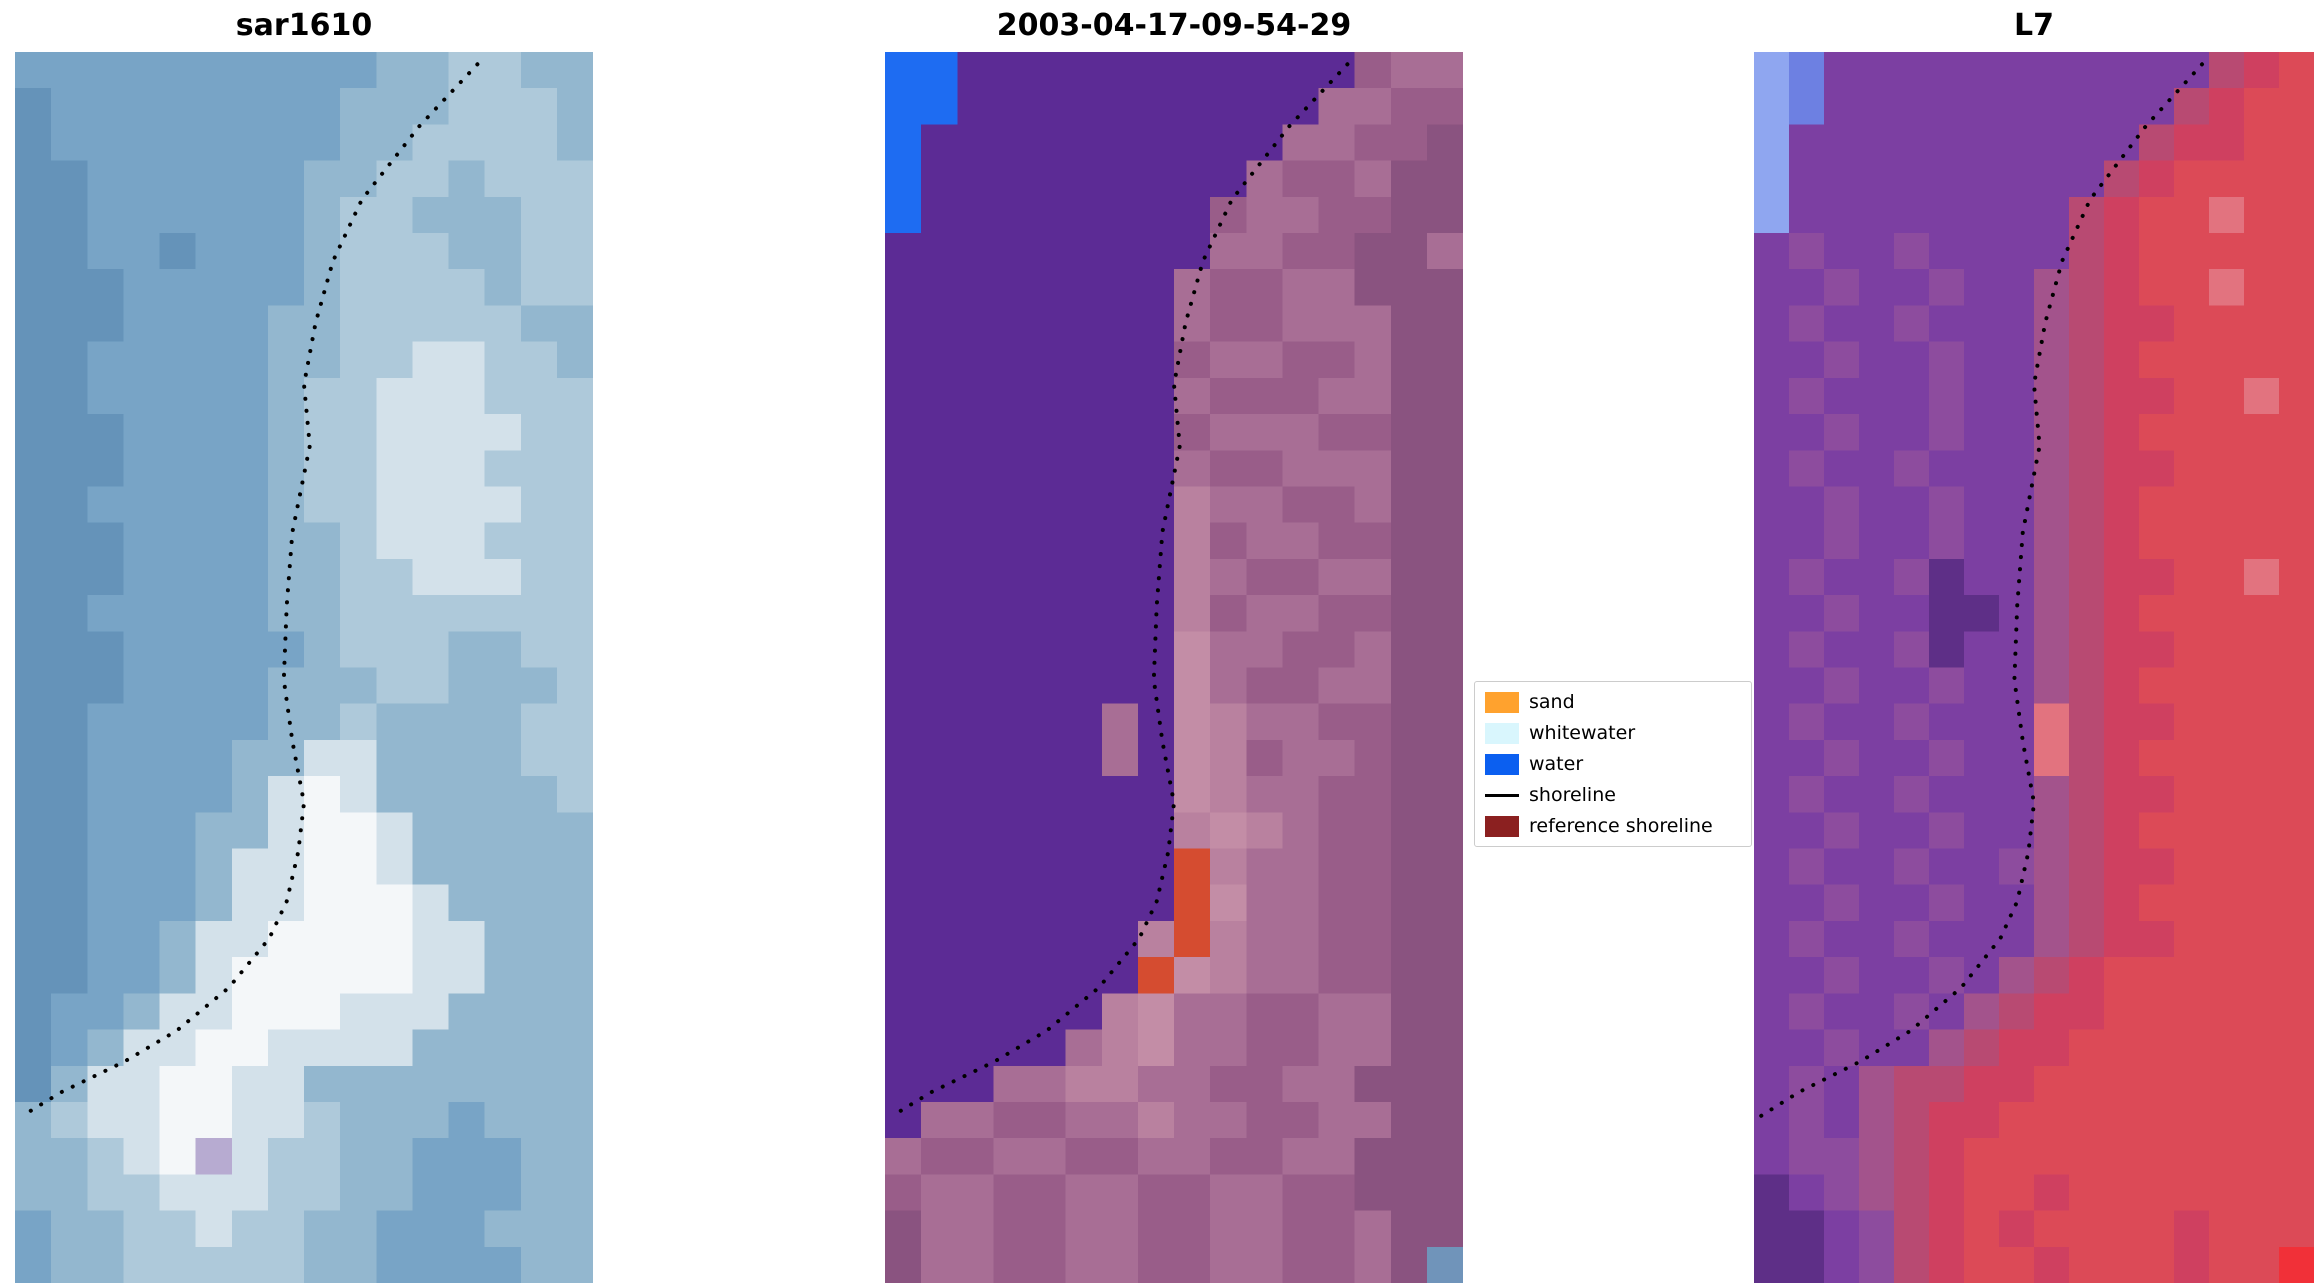  What do you see at coordinates (1572, 795) in the screenshot?
I see `legend-label: shoreline` at bounding box center [1572, 795].